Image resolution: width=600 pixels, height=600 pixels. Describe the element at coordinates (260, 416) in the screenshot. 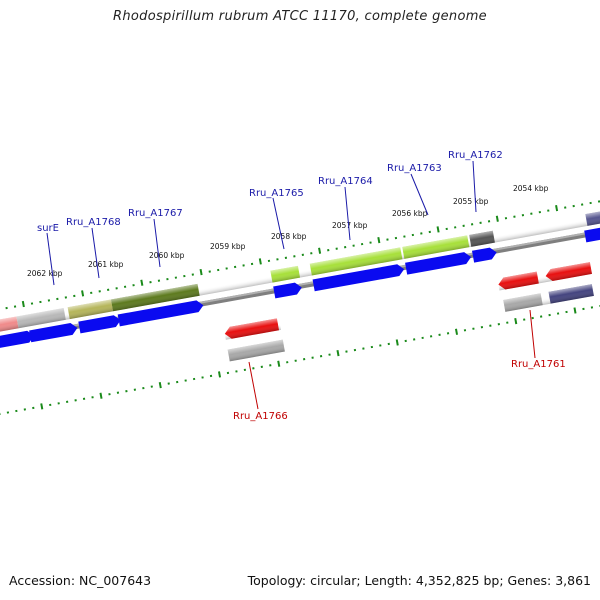

I see `gene-label-rru-a1766: Rru_A1766` at that location.